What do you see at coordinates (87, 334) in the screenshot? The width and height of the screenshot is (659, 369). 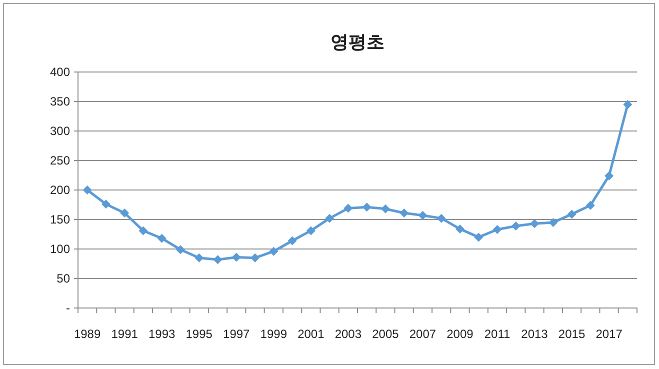 I see `x-tick-label: 1989` at bounding box center [87, 334].